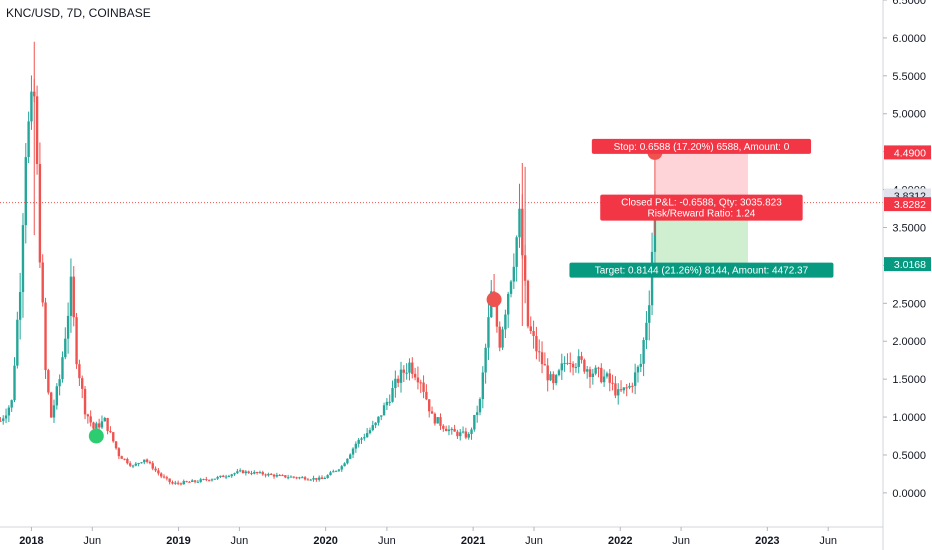  Describe the element at coordinates (907, 204) in the screenshot. I see `entry-badge` at that location.